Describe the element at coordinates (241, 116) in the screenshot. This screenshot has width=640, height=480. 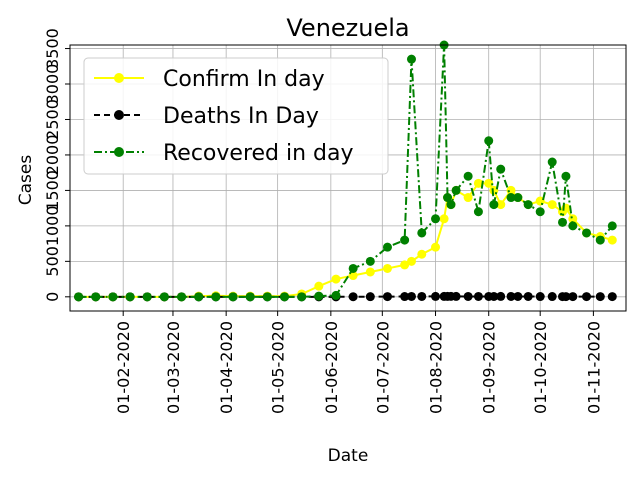
I see `legend-label: Deaths In Day` at that location.